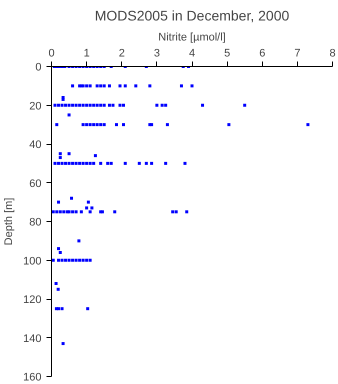 Image resolution: width=338 pixels, height=384 pixels. I want to click on x-tick-label: 5, so click(227, 54).